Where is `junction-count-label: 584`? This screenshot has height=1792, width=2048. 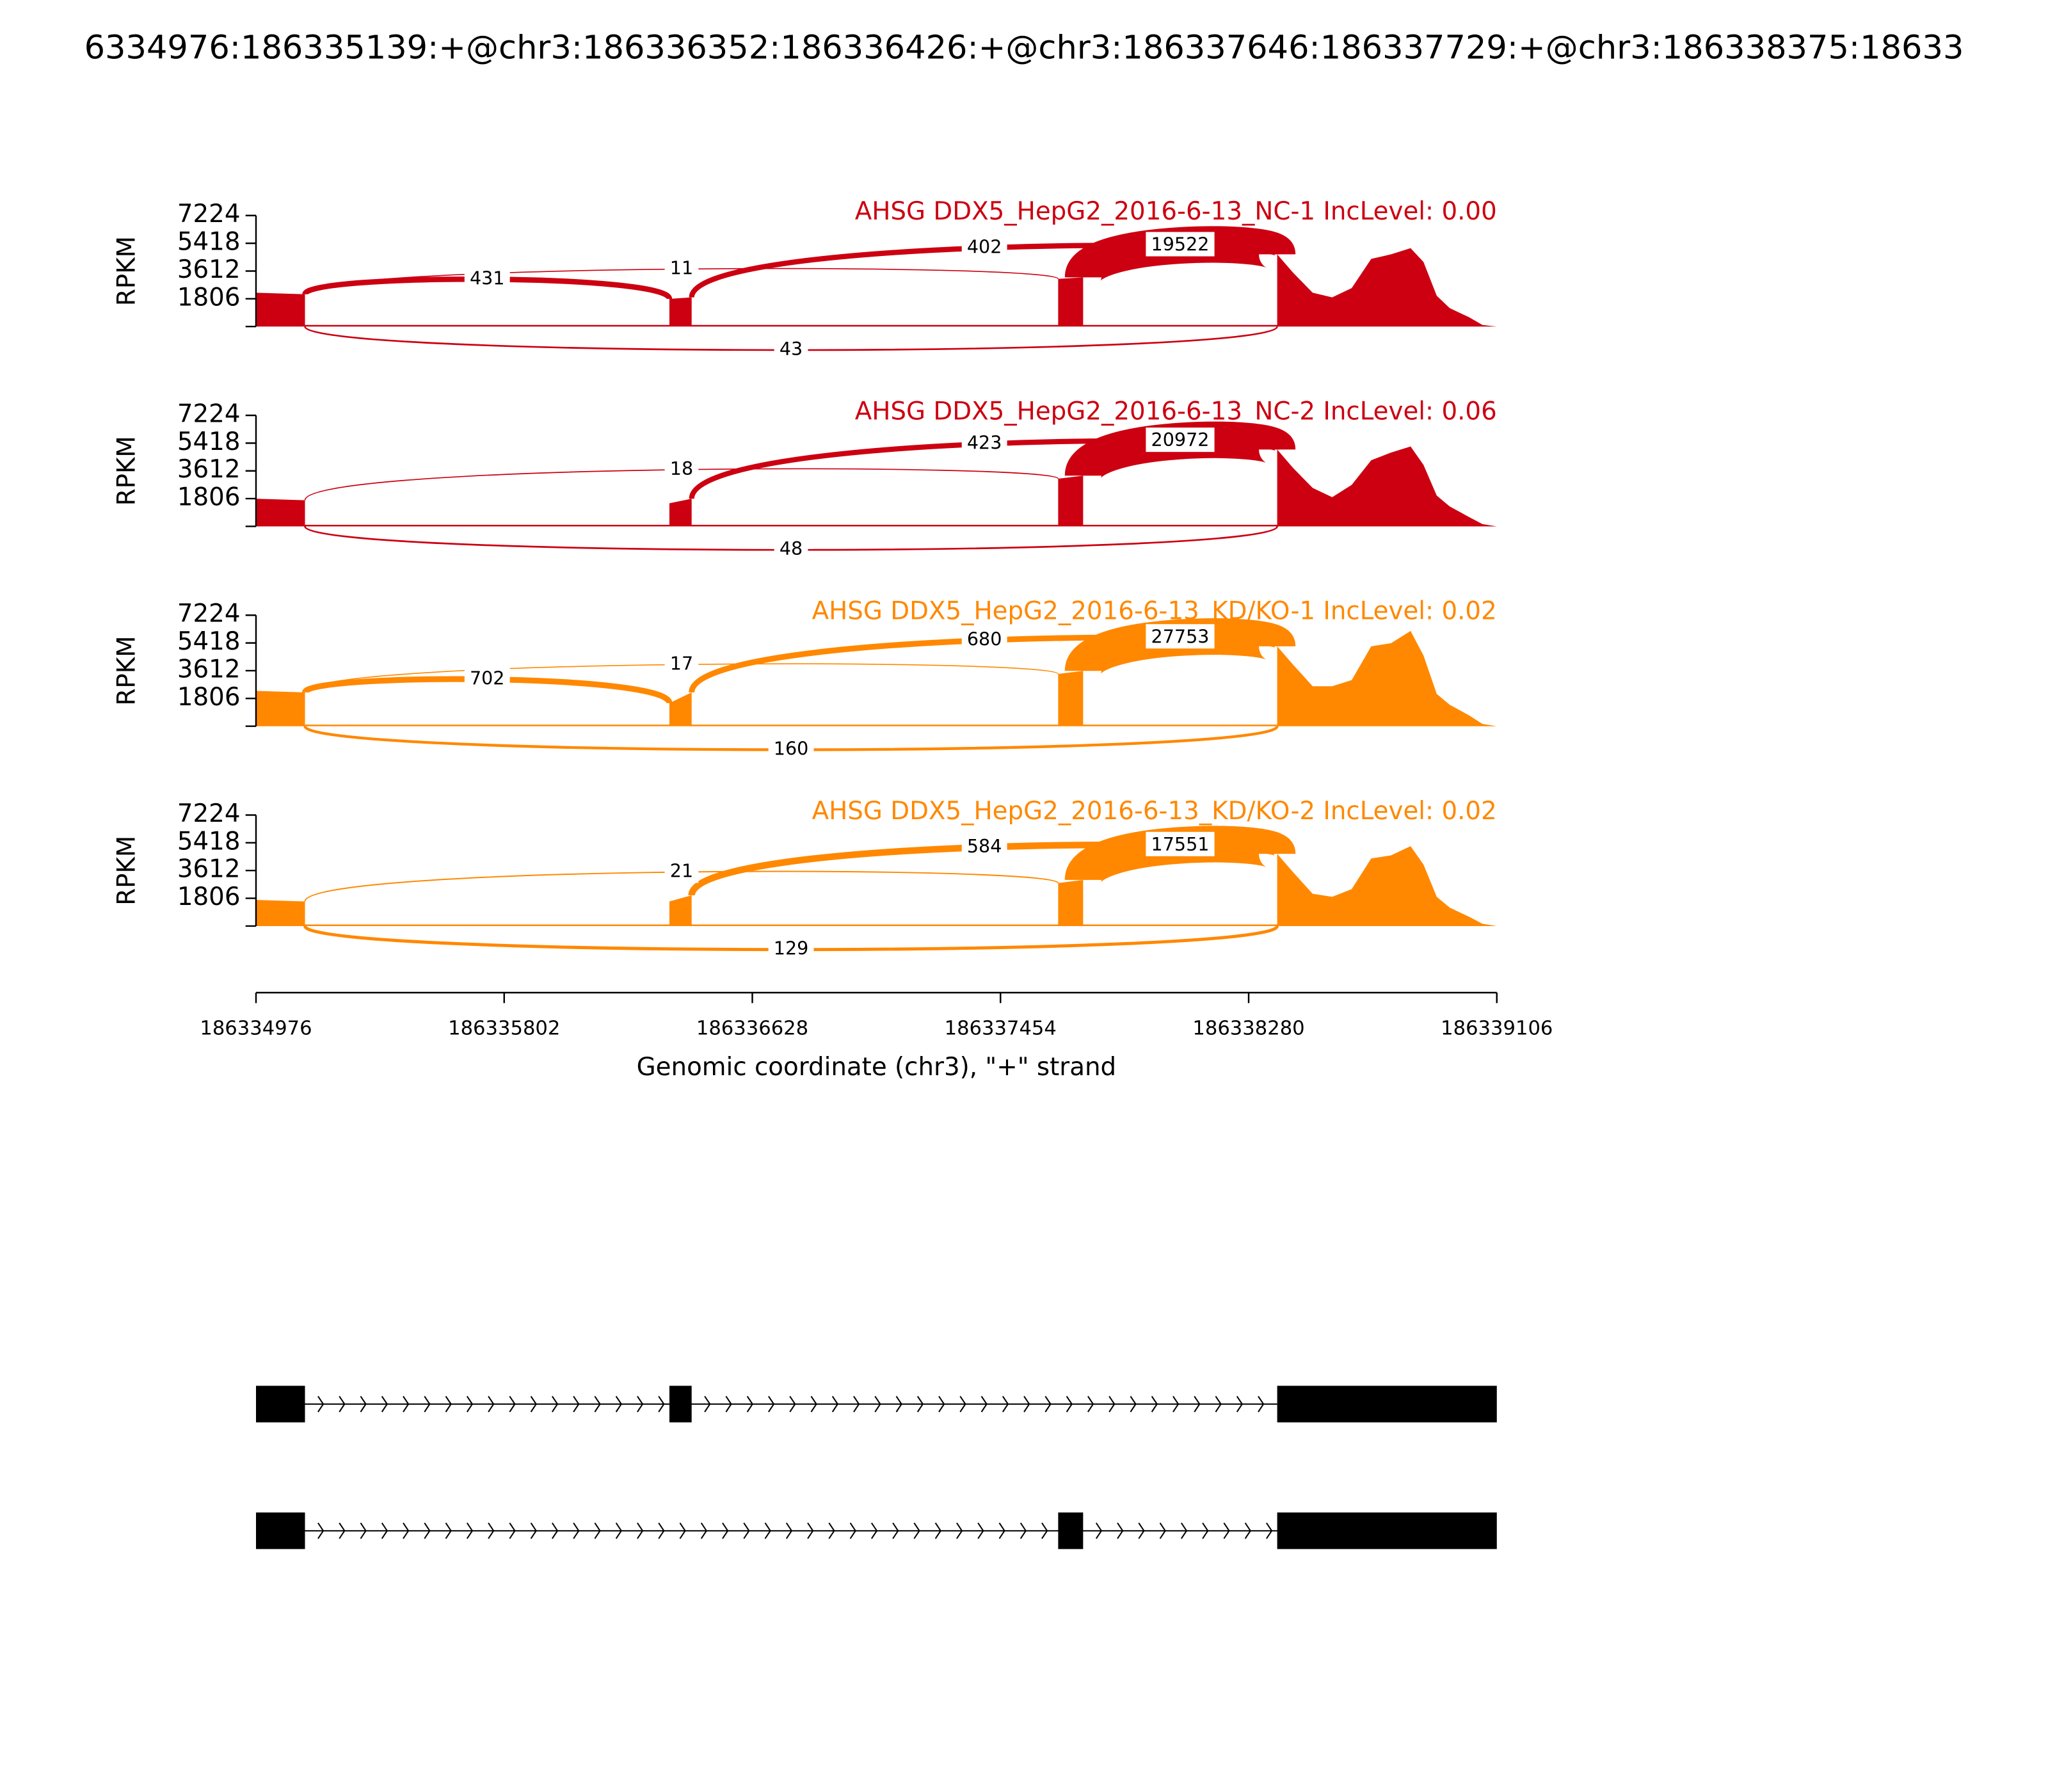
junction-count-label: 584 is located at coordinates (984, 846).